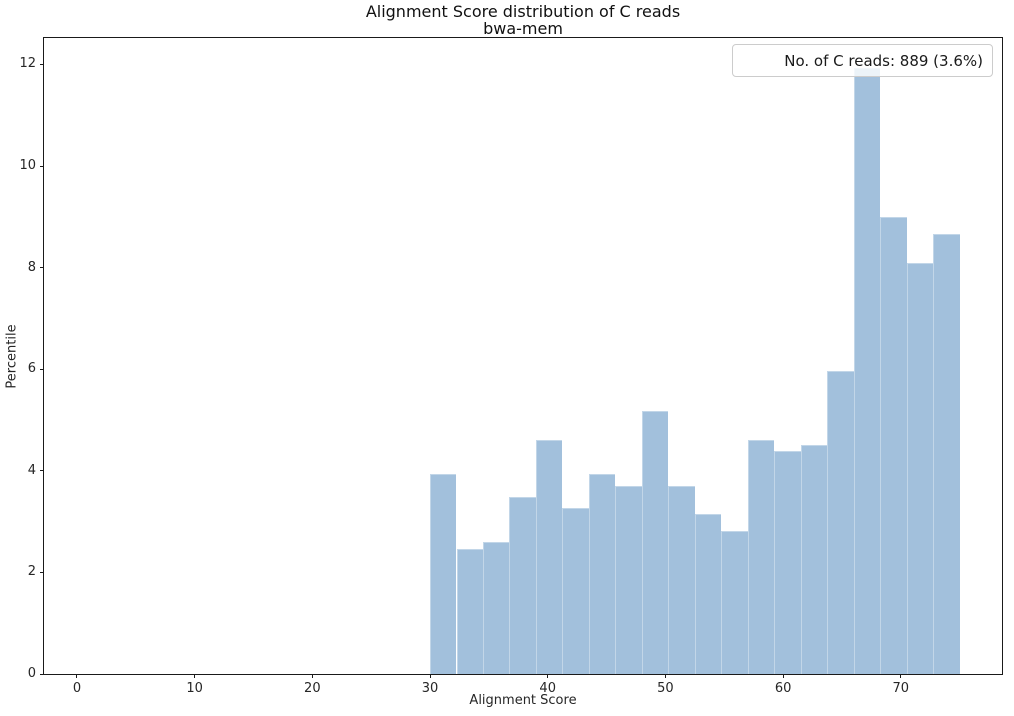 The height and width of the screenshot is (716, 1014). What do you see at coordinates (665, 688) in the screenshot?
I see `x-axis-tick-label: 50` at bounding box center [665, 688].